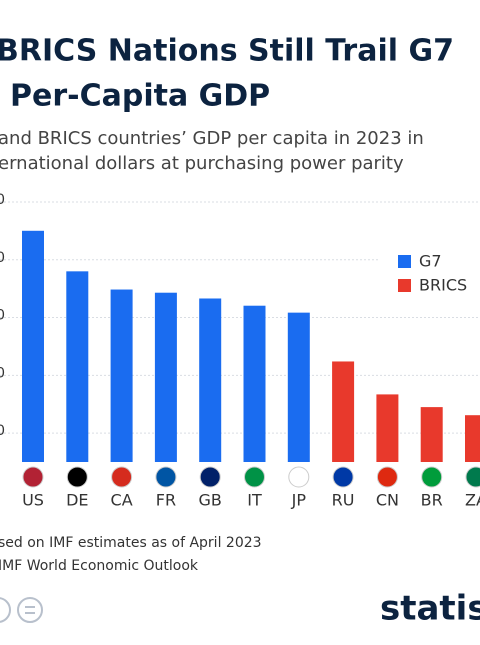 The image size is (480, 645). Describe the element at coordinates (122, 500) in the screenshot. I see `x-tick-label: CA` at that location.